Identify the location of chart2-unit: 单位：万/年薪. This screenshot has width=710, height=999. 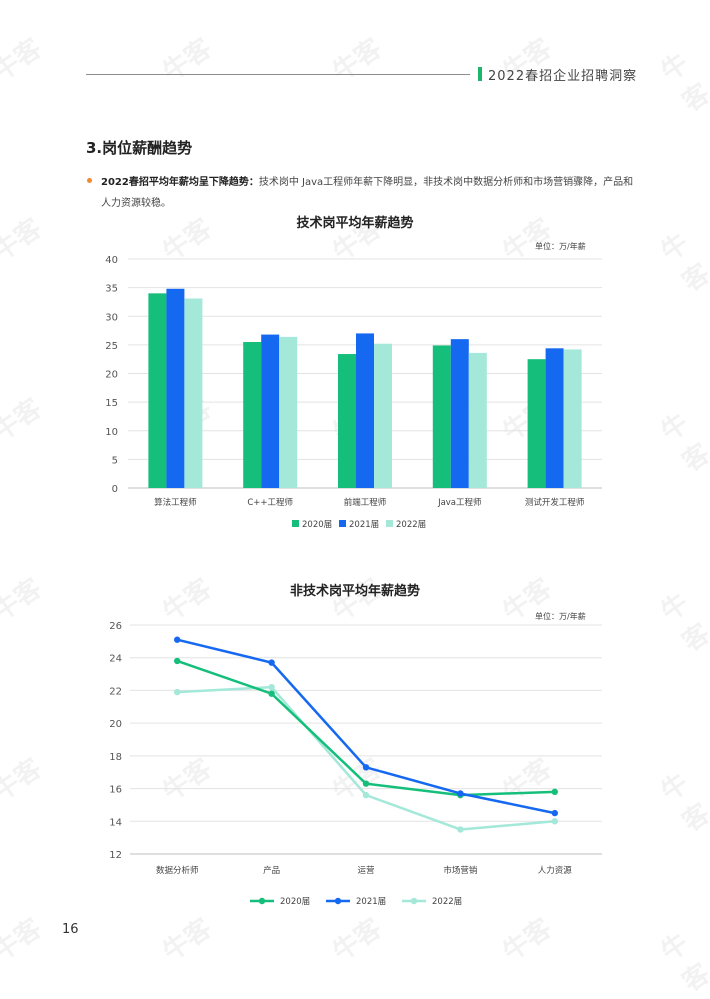
(560, 616).